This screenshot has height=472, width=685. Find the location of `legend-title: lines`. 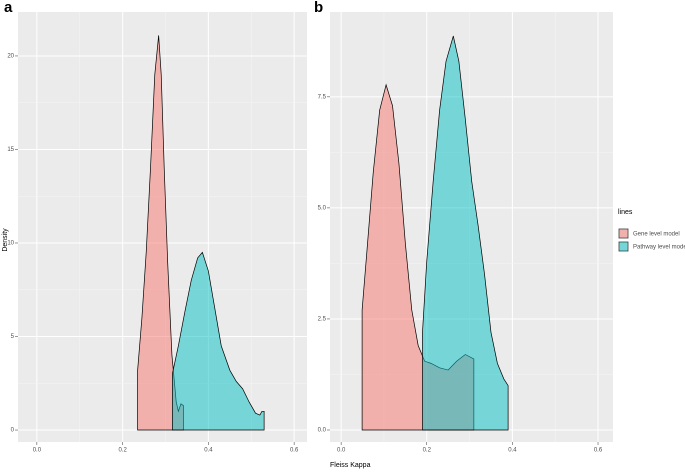

legend-title: lines is located at coordinates (625, 212).